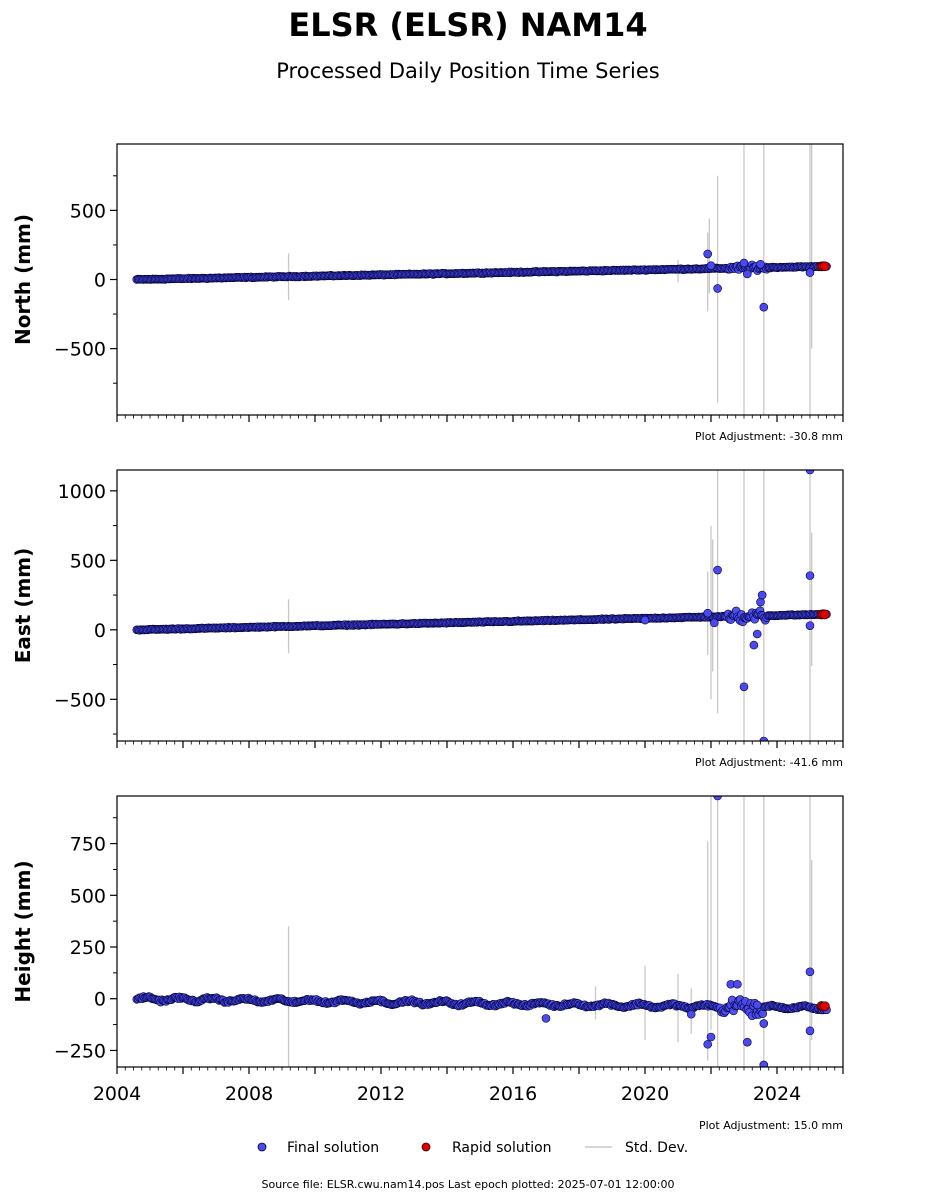 Image resolution: width=937 pixels, height=1200 pixels. Describe the element at coordinates (468, 71) in the screenshot. I see `chart-subtitle: Processed Daily Position Time Series` at that location.